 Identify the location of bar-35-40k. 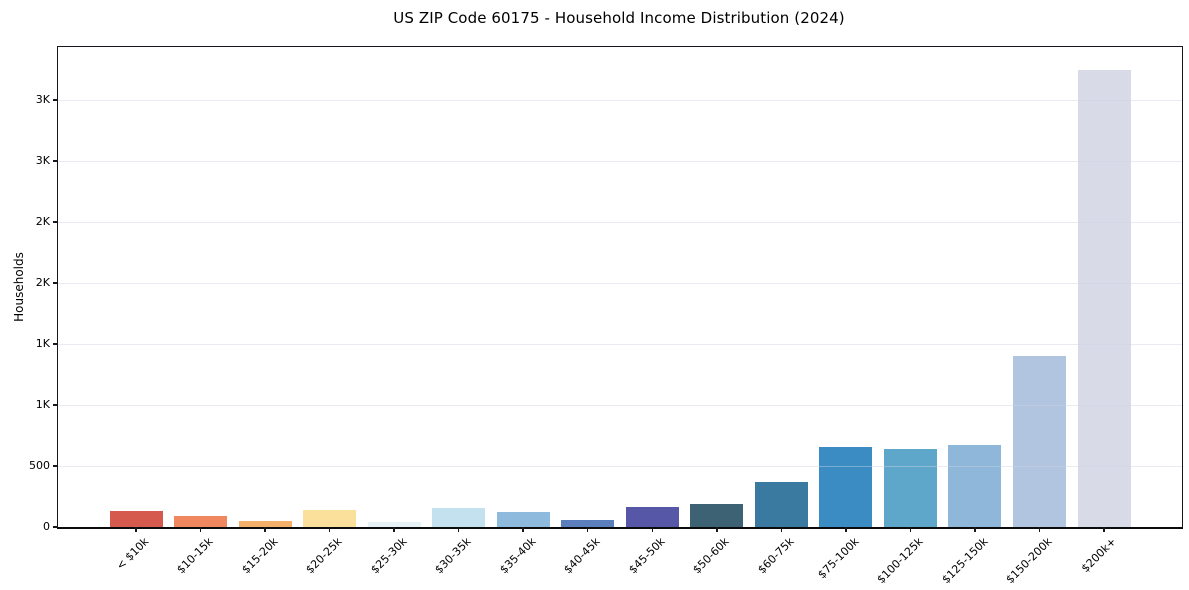
(523, 519).